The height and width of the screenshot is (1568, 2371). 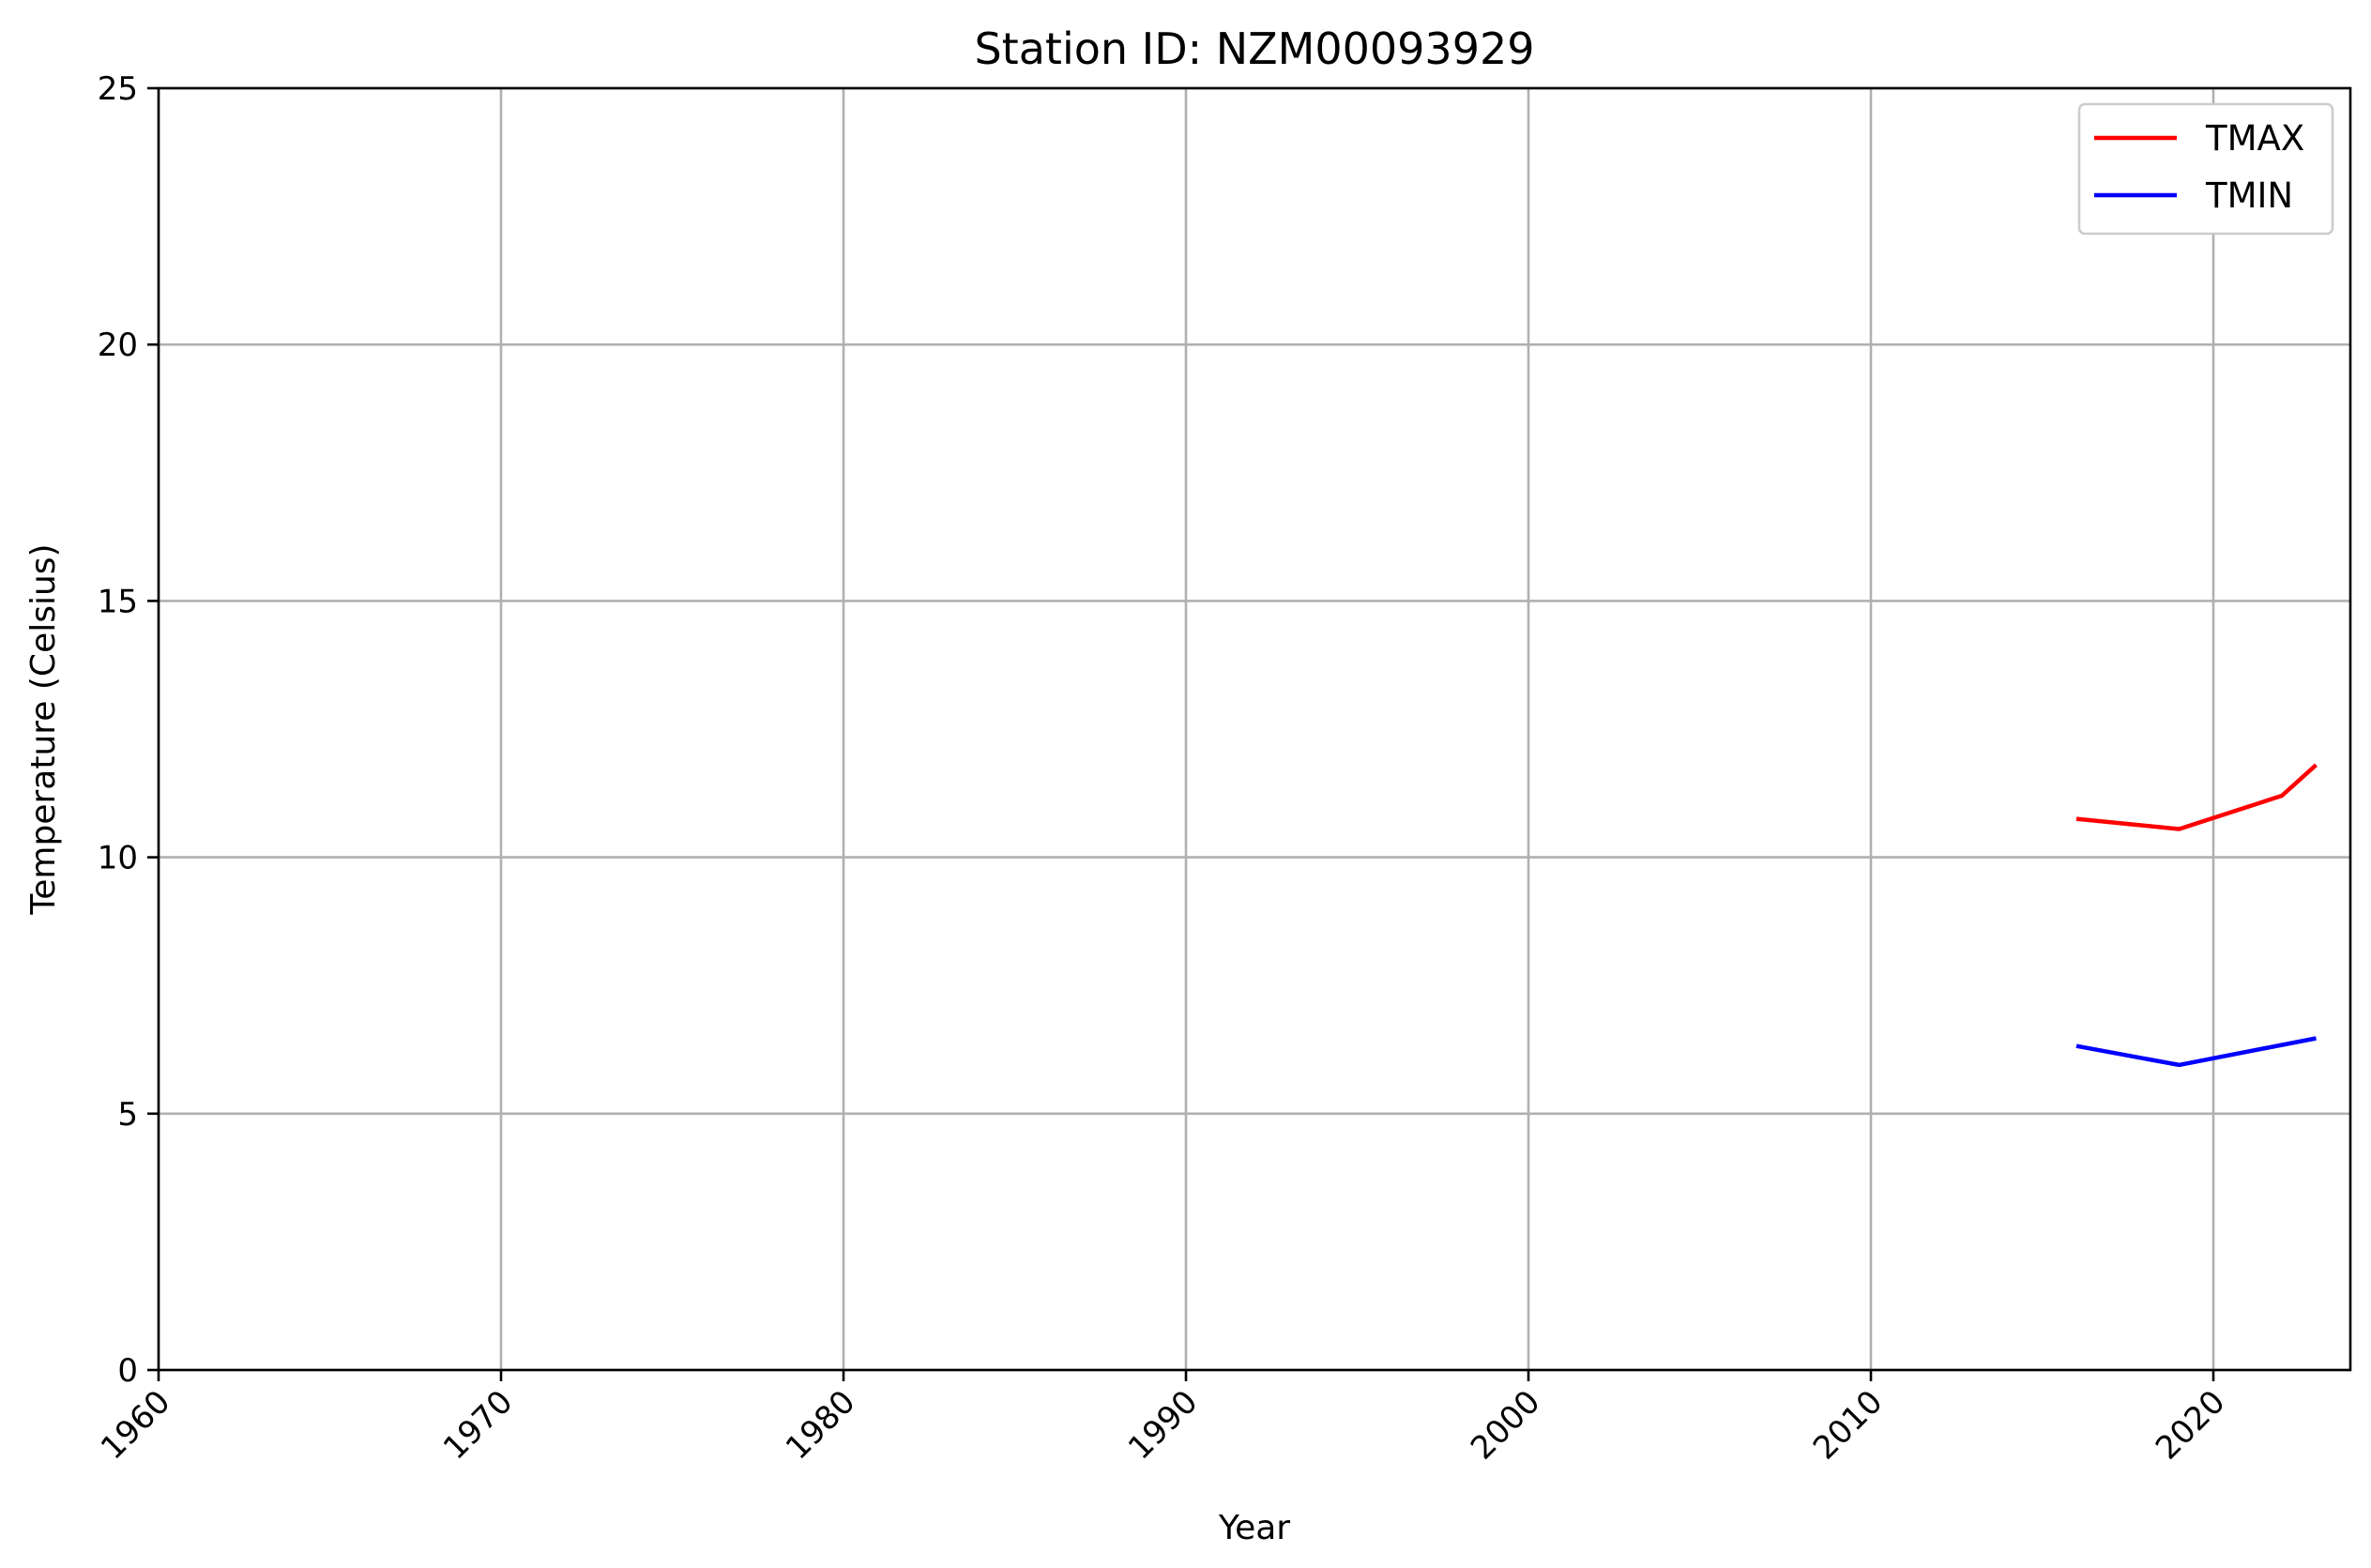 I want to click on chart-title: Station ID: NZM00093929, so click(x=1254, y=48).